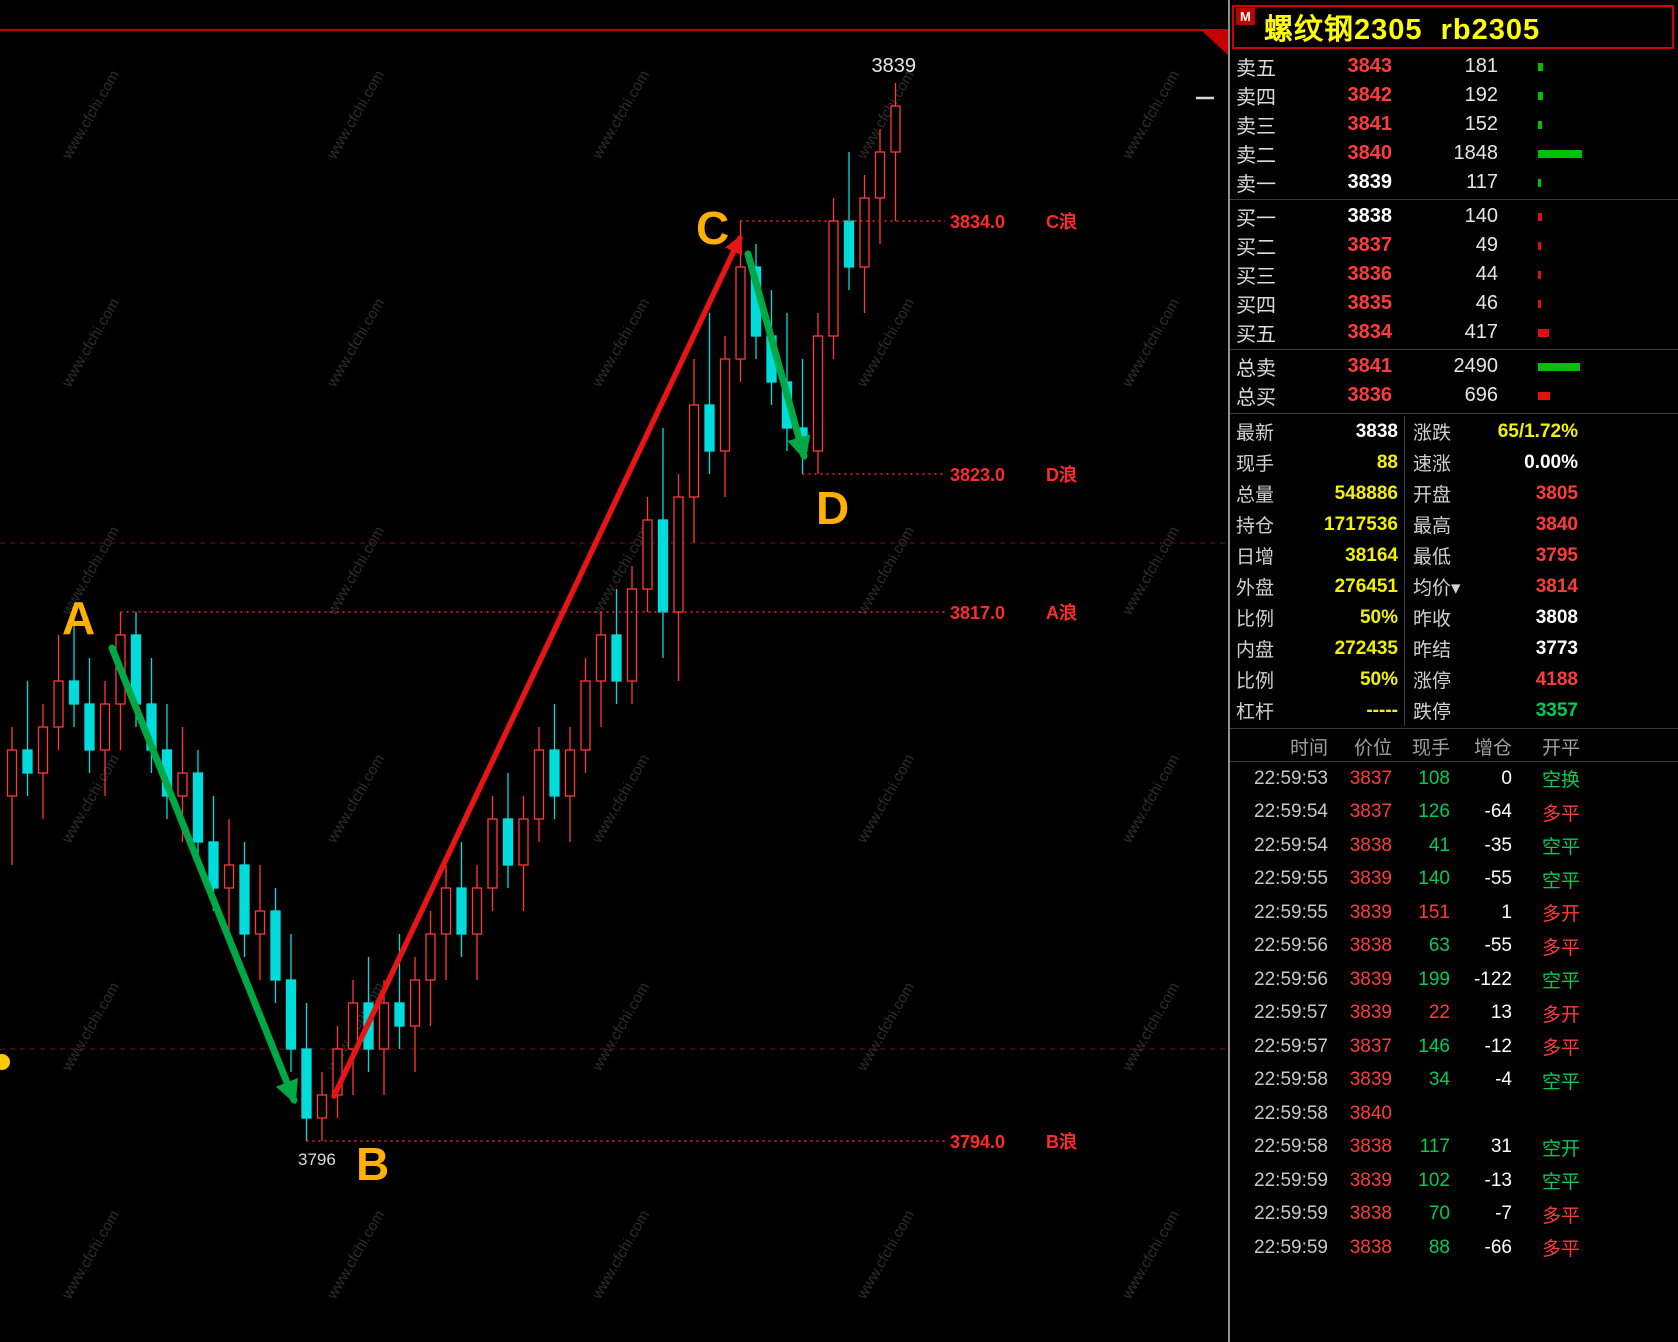  I want to click on ob-label: 买二, so click(1256, 248).